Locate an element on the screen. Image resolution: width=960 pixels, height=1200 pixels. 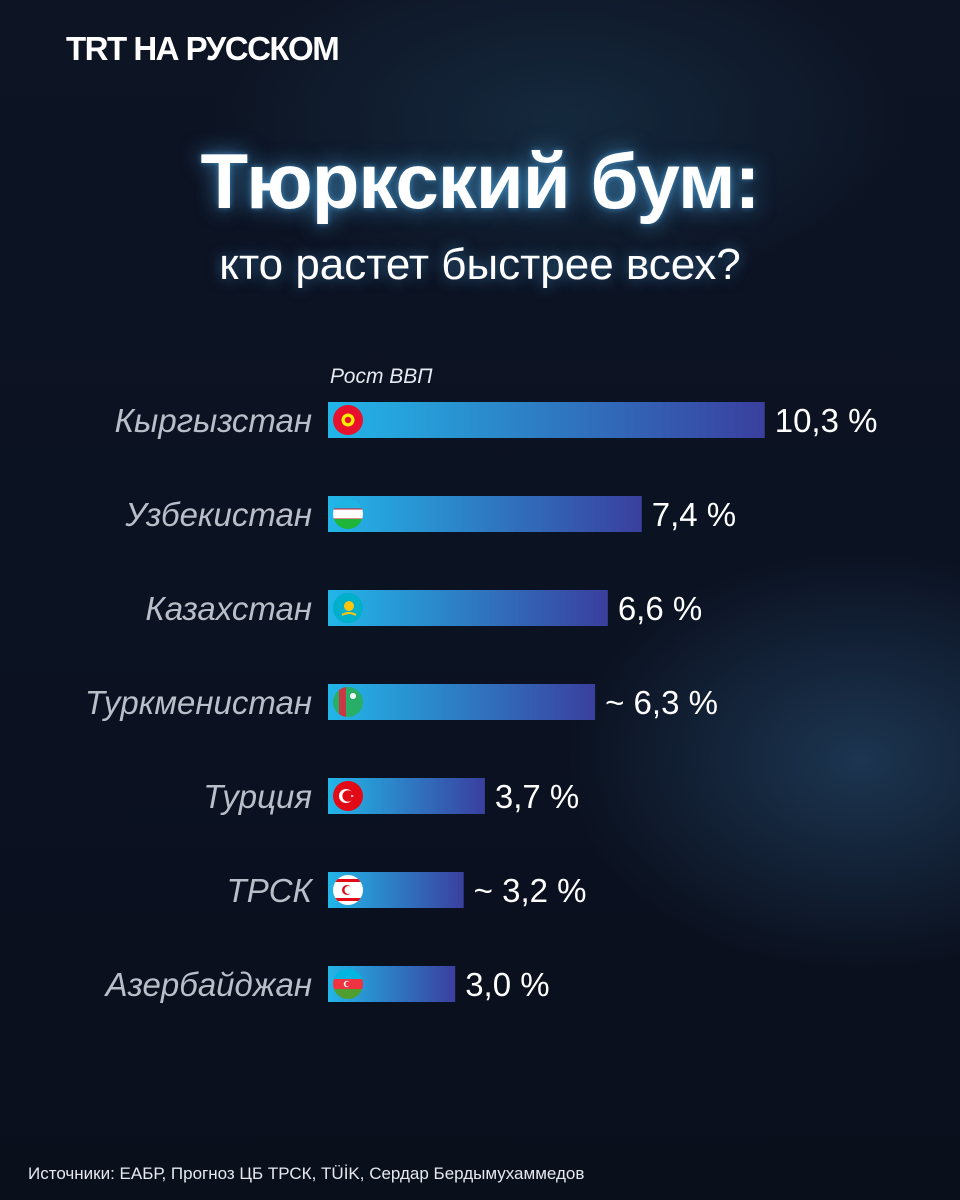
category-label: Туркменистан is located at coordinates (198, 702).